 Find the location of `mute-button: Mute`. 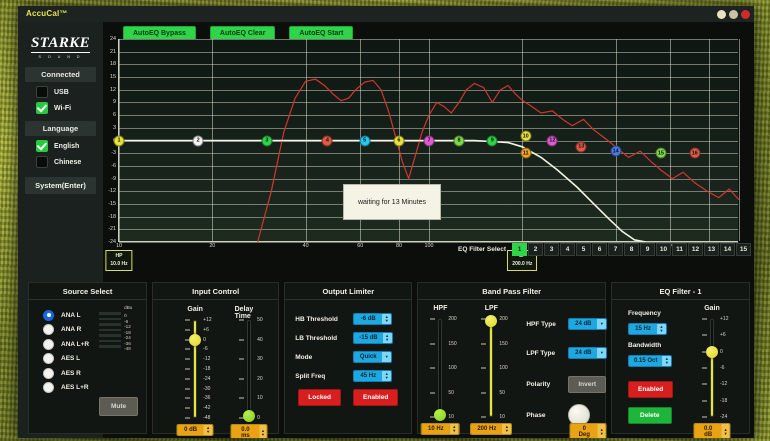

mute-button: Mute is located at coordinates (118, 406).